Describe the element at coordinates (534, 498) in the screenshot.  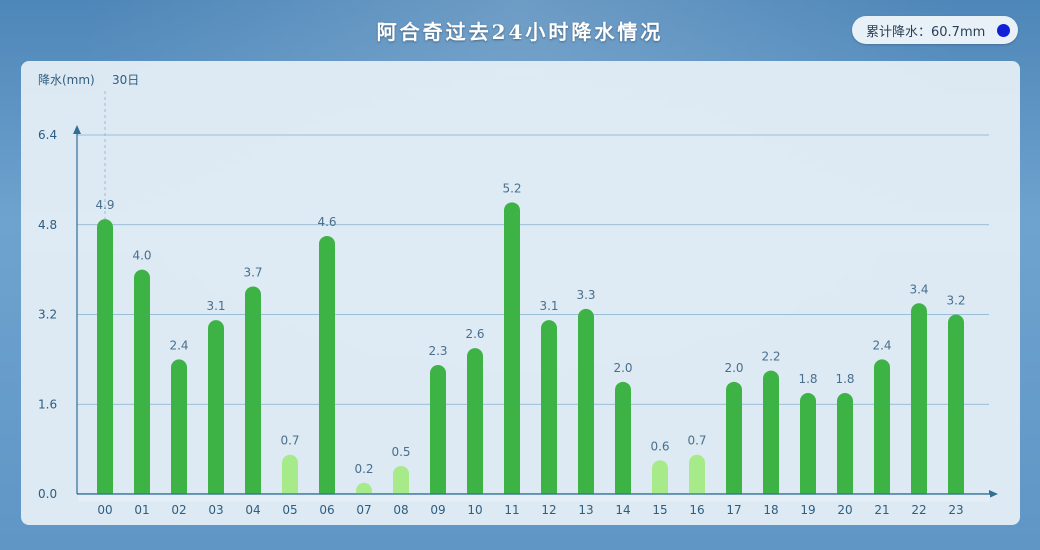
I see `baseline-mask` at that location.